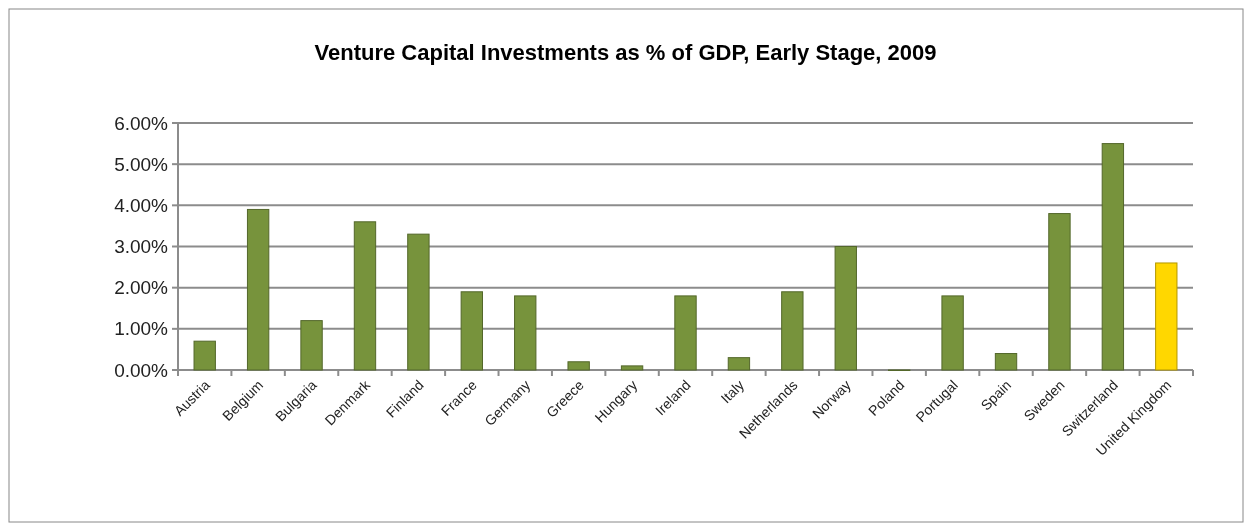 Image resolution: width=1252 pixels, height=531 pixels. What do you see at coordinates (141, 164) in the screenshot?
I see `y-tick-label: 5.00%` at bounding box center [141, 164].